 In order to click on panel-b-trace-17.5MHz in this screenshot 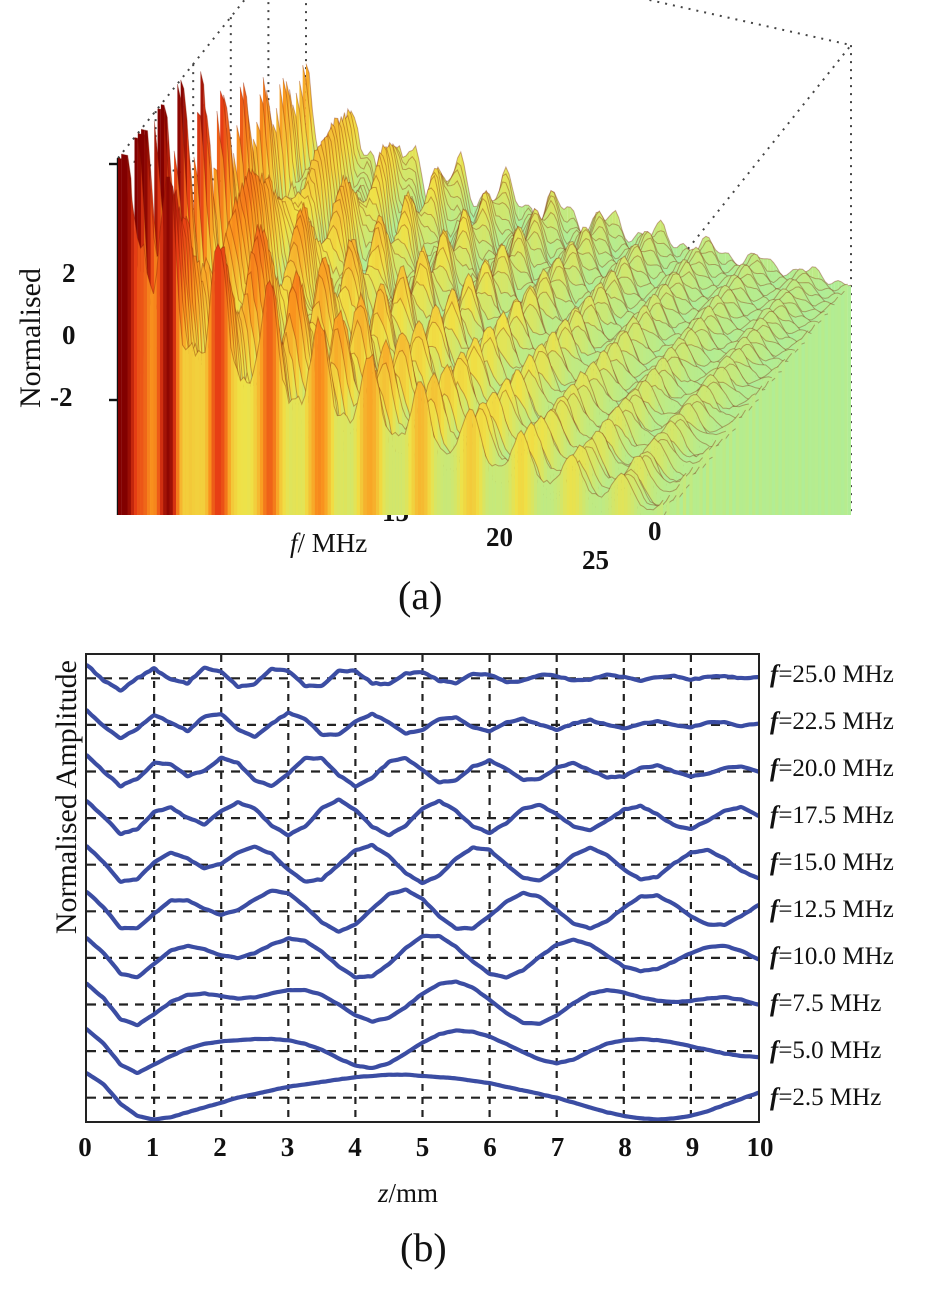, I will do `click(422, 817)`.